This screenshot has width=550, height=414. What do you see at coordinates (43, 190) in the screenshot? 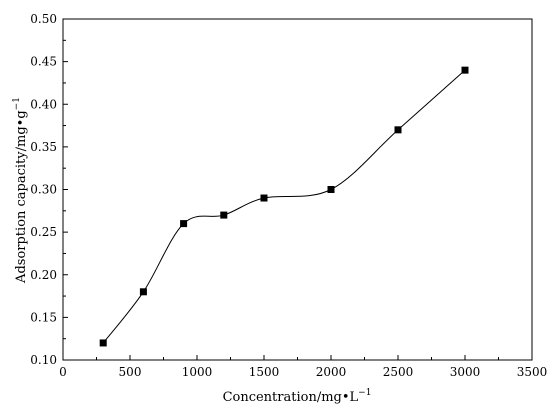
I see `y-tick-label: 0.30` at bounding box center [43, 190].